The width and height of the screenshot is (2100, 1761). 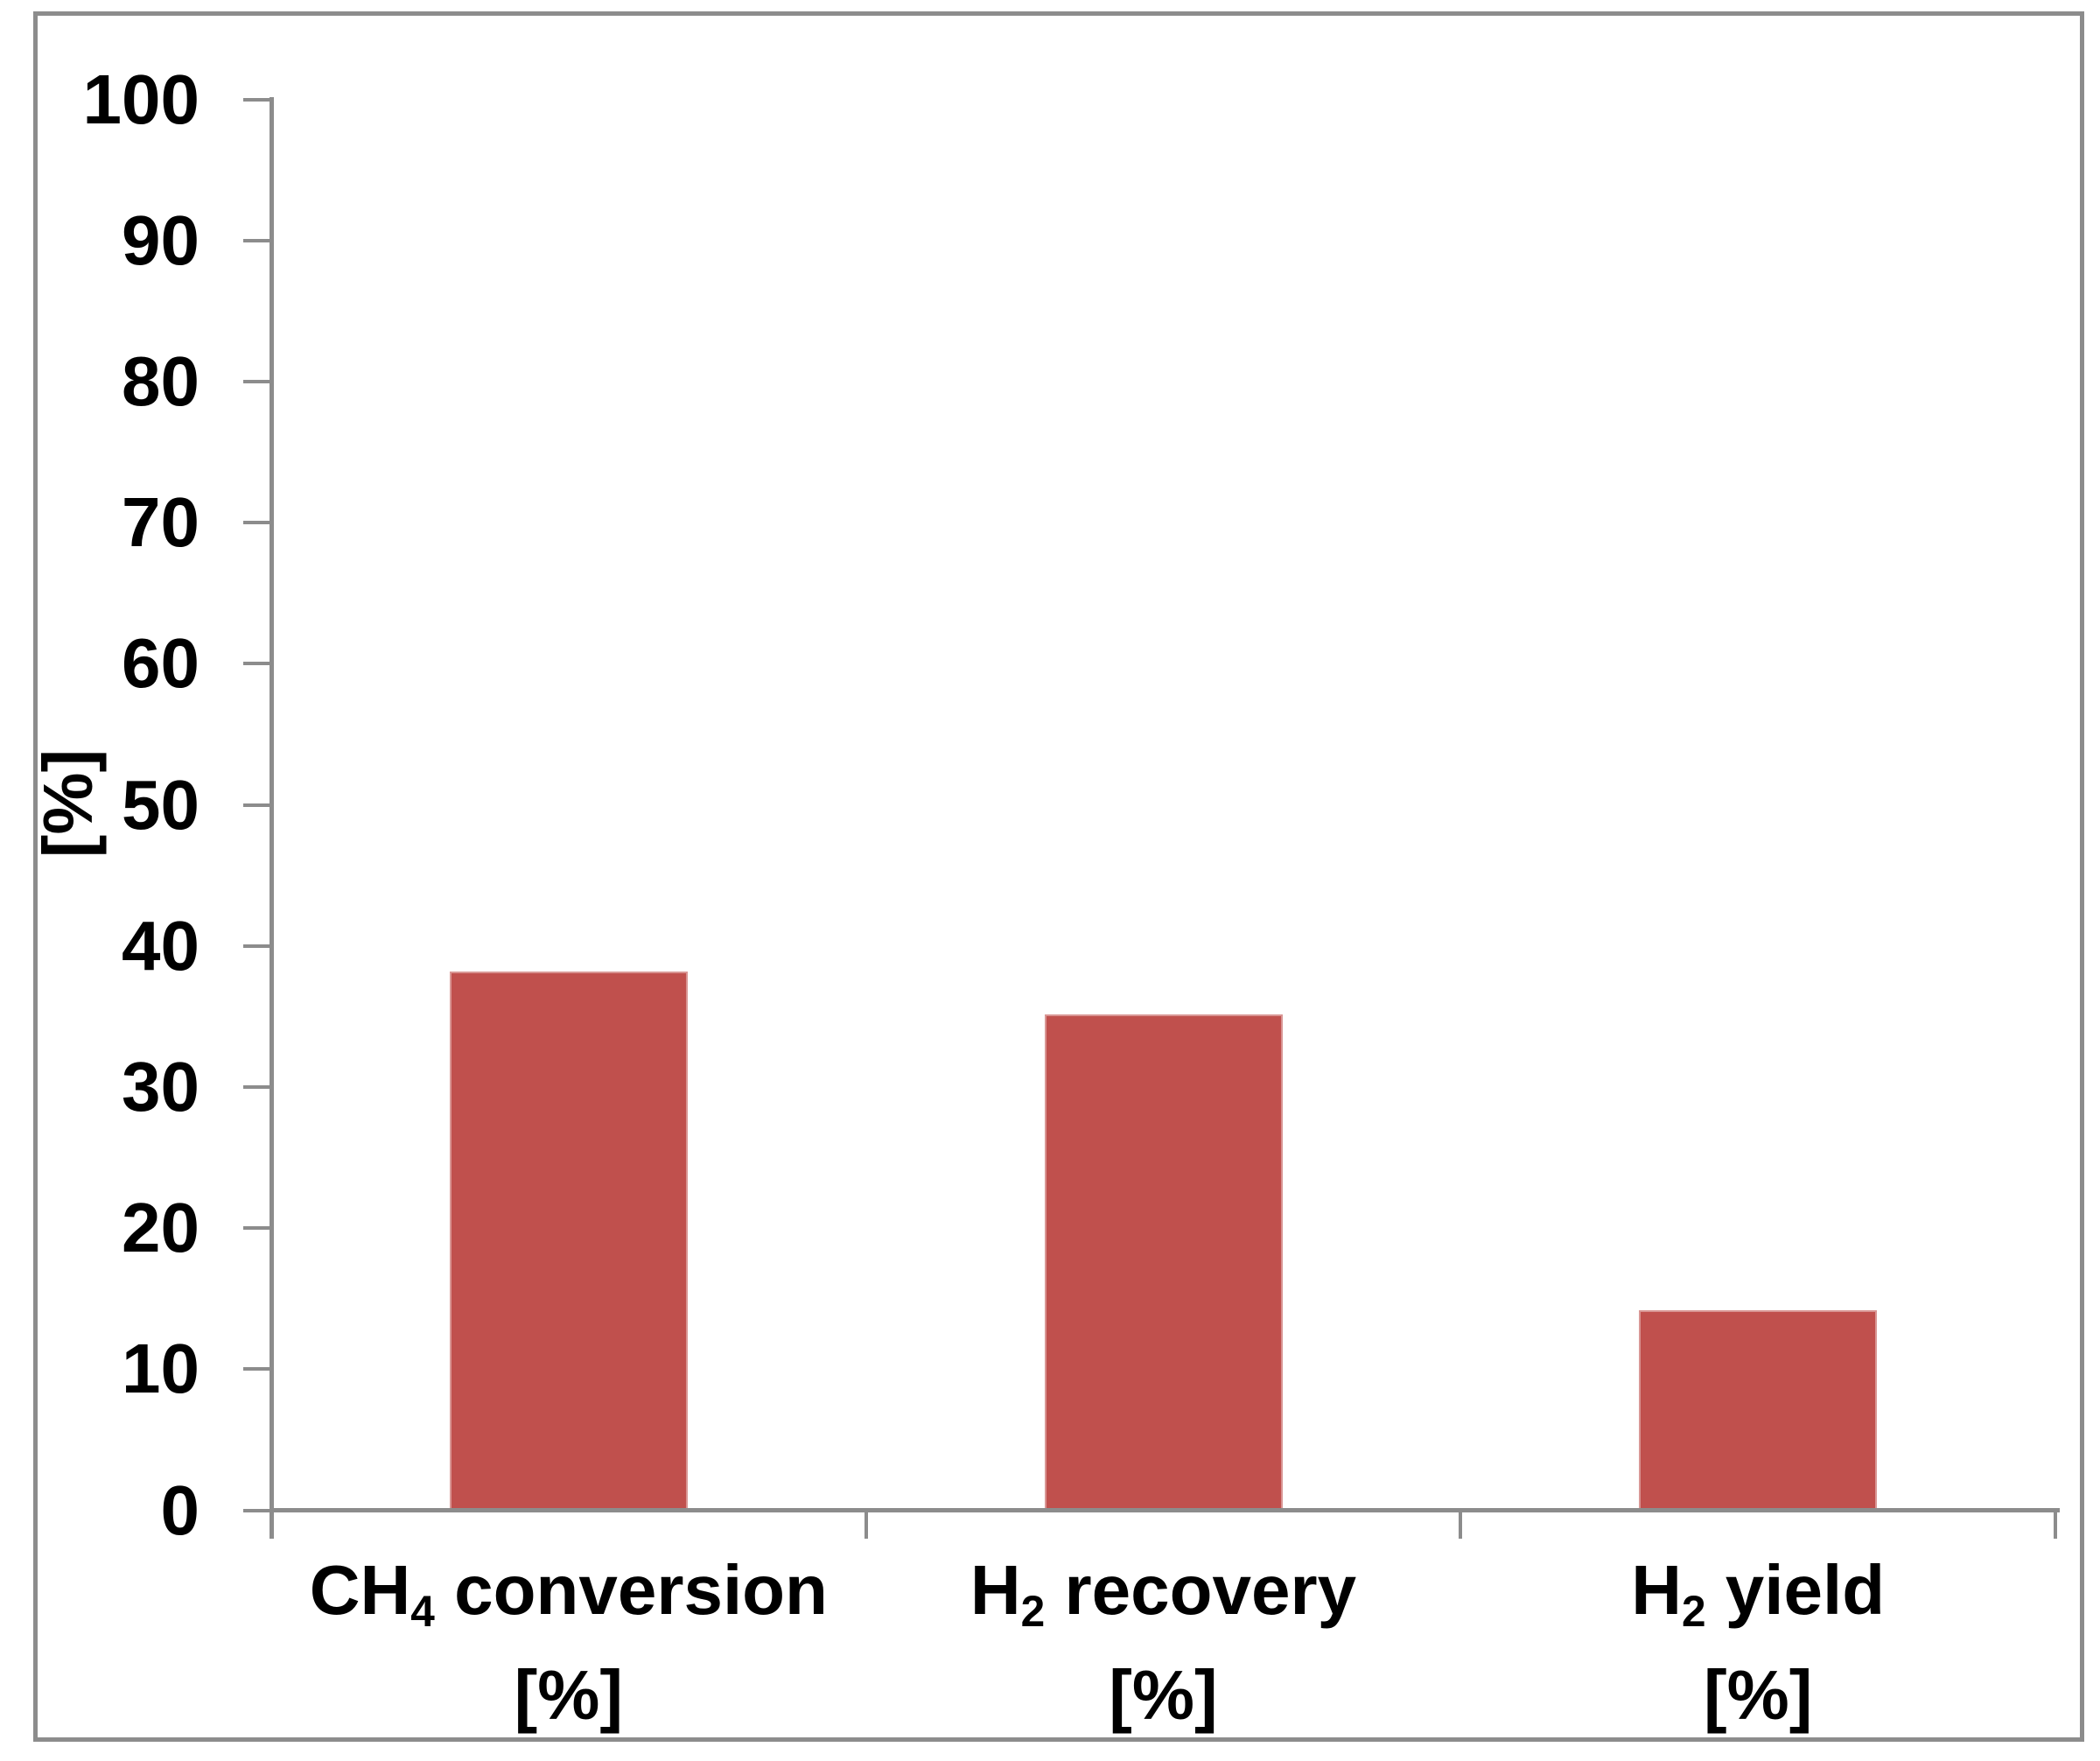 I want to click on y-tick-label: 100, so click(x=141, y=99).